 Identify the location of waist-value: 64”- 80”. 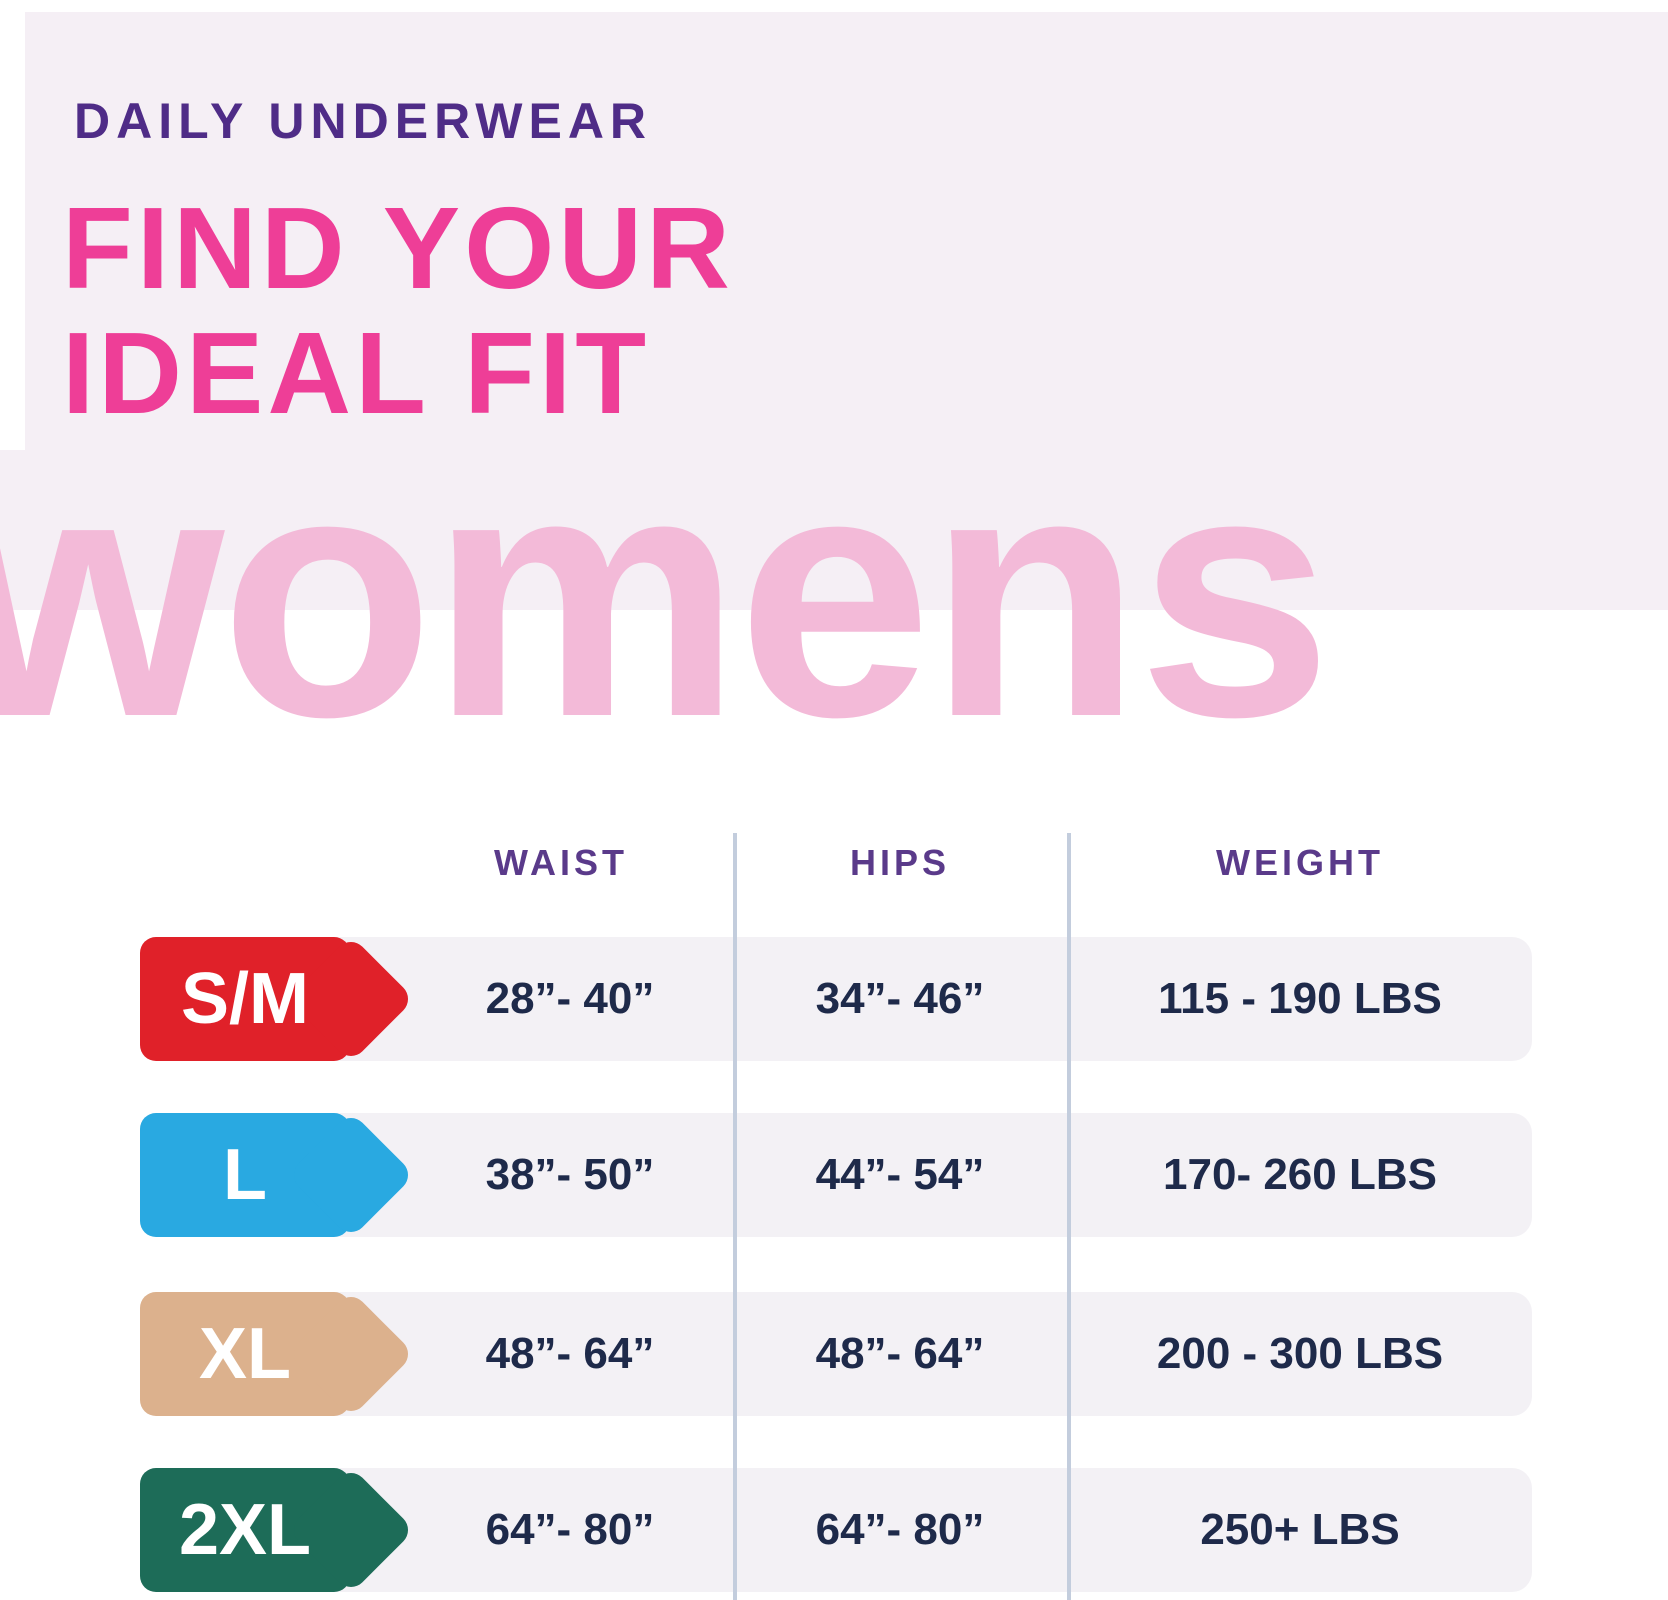
(570, 1529).